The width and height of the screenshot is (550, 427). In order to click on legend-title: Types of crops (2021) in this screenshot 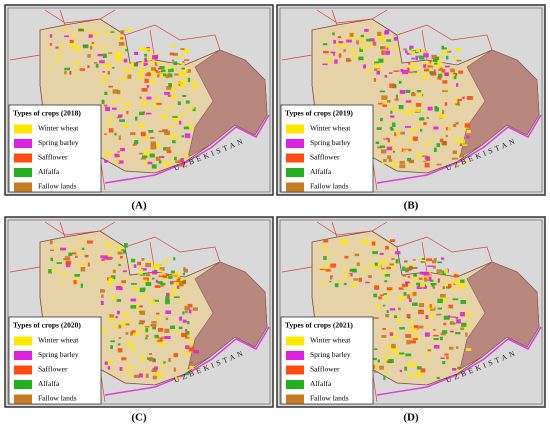, I will do `click(319, 325)`.